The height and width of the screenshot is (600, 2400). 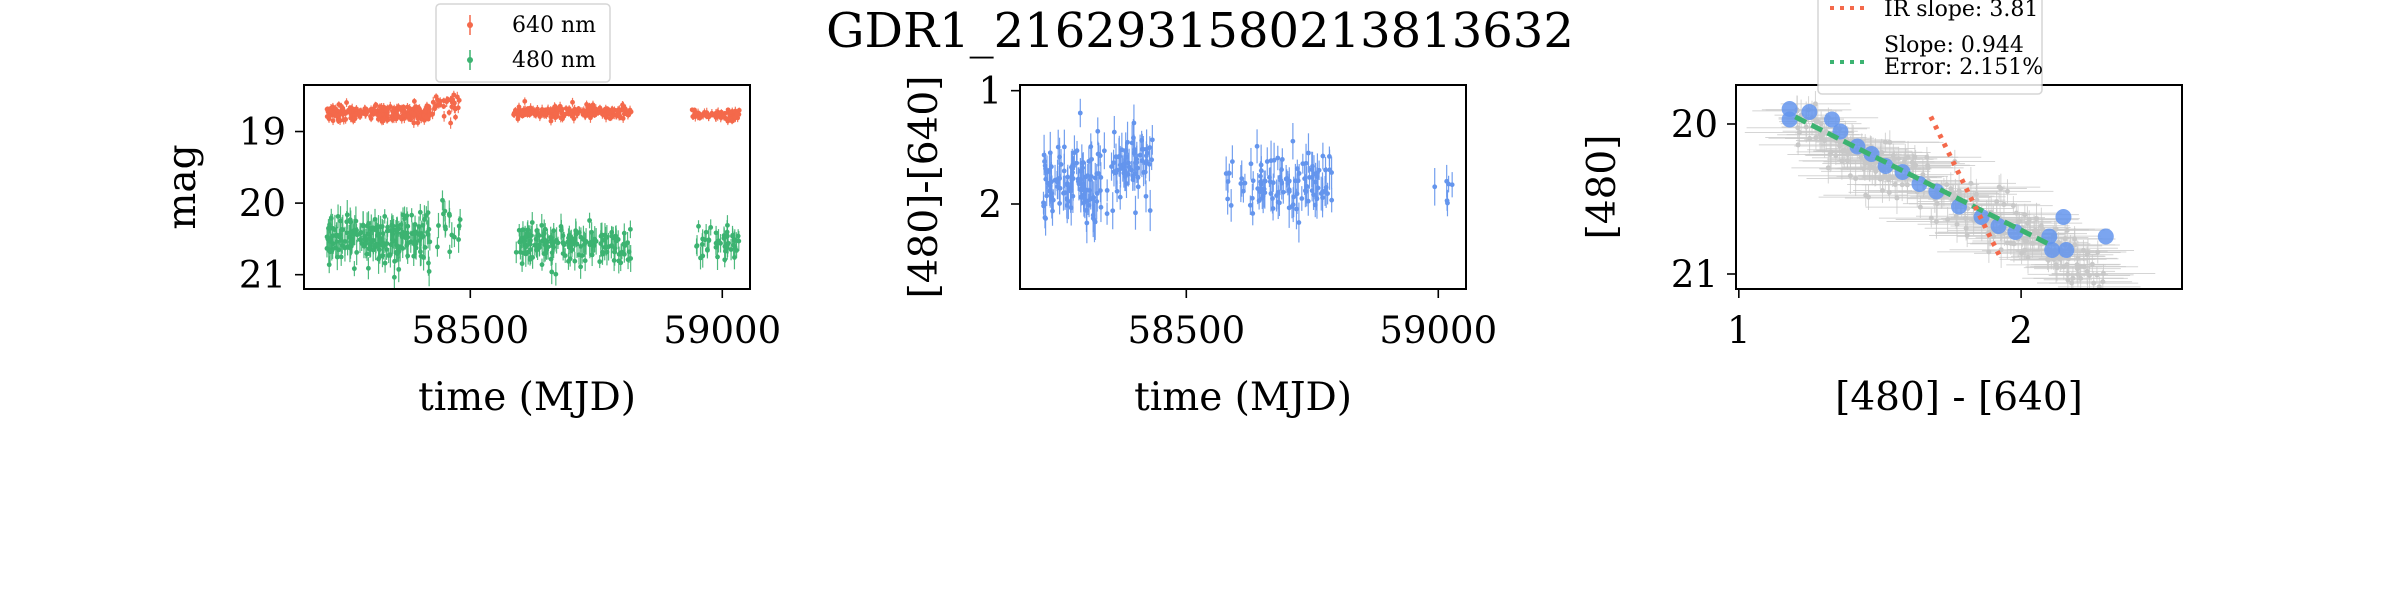 I want to click on light-curve-ylabel: mag, so click(x=182, y=186).